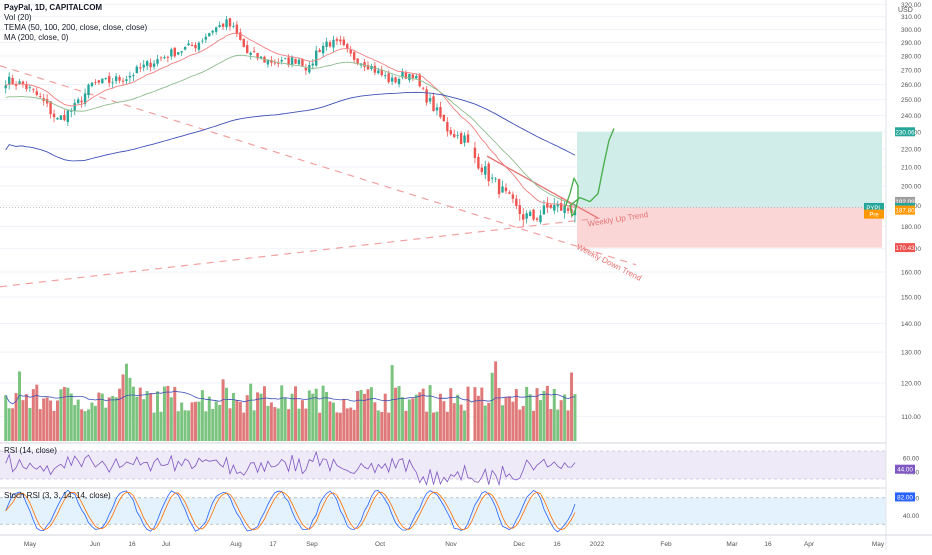  I want to click on price-tick: 280.00, so click(911, 56).